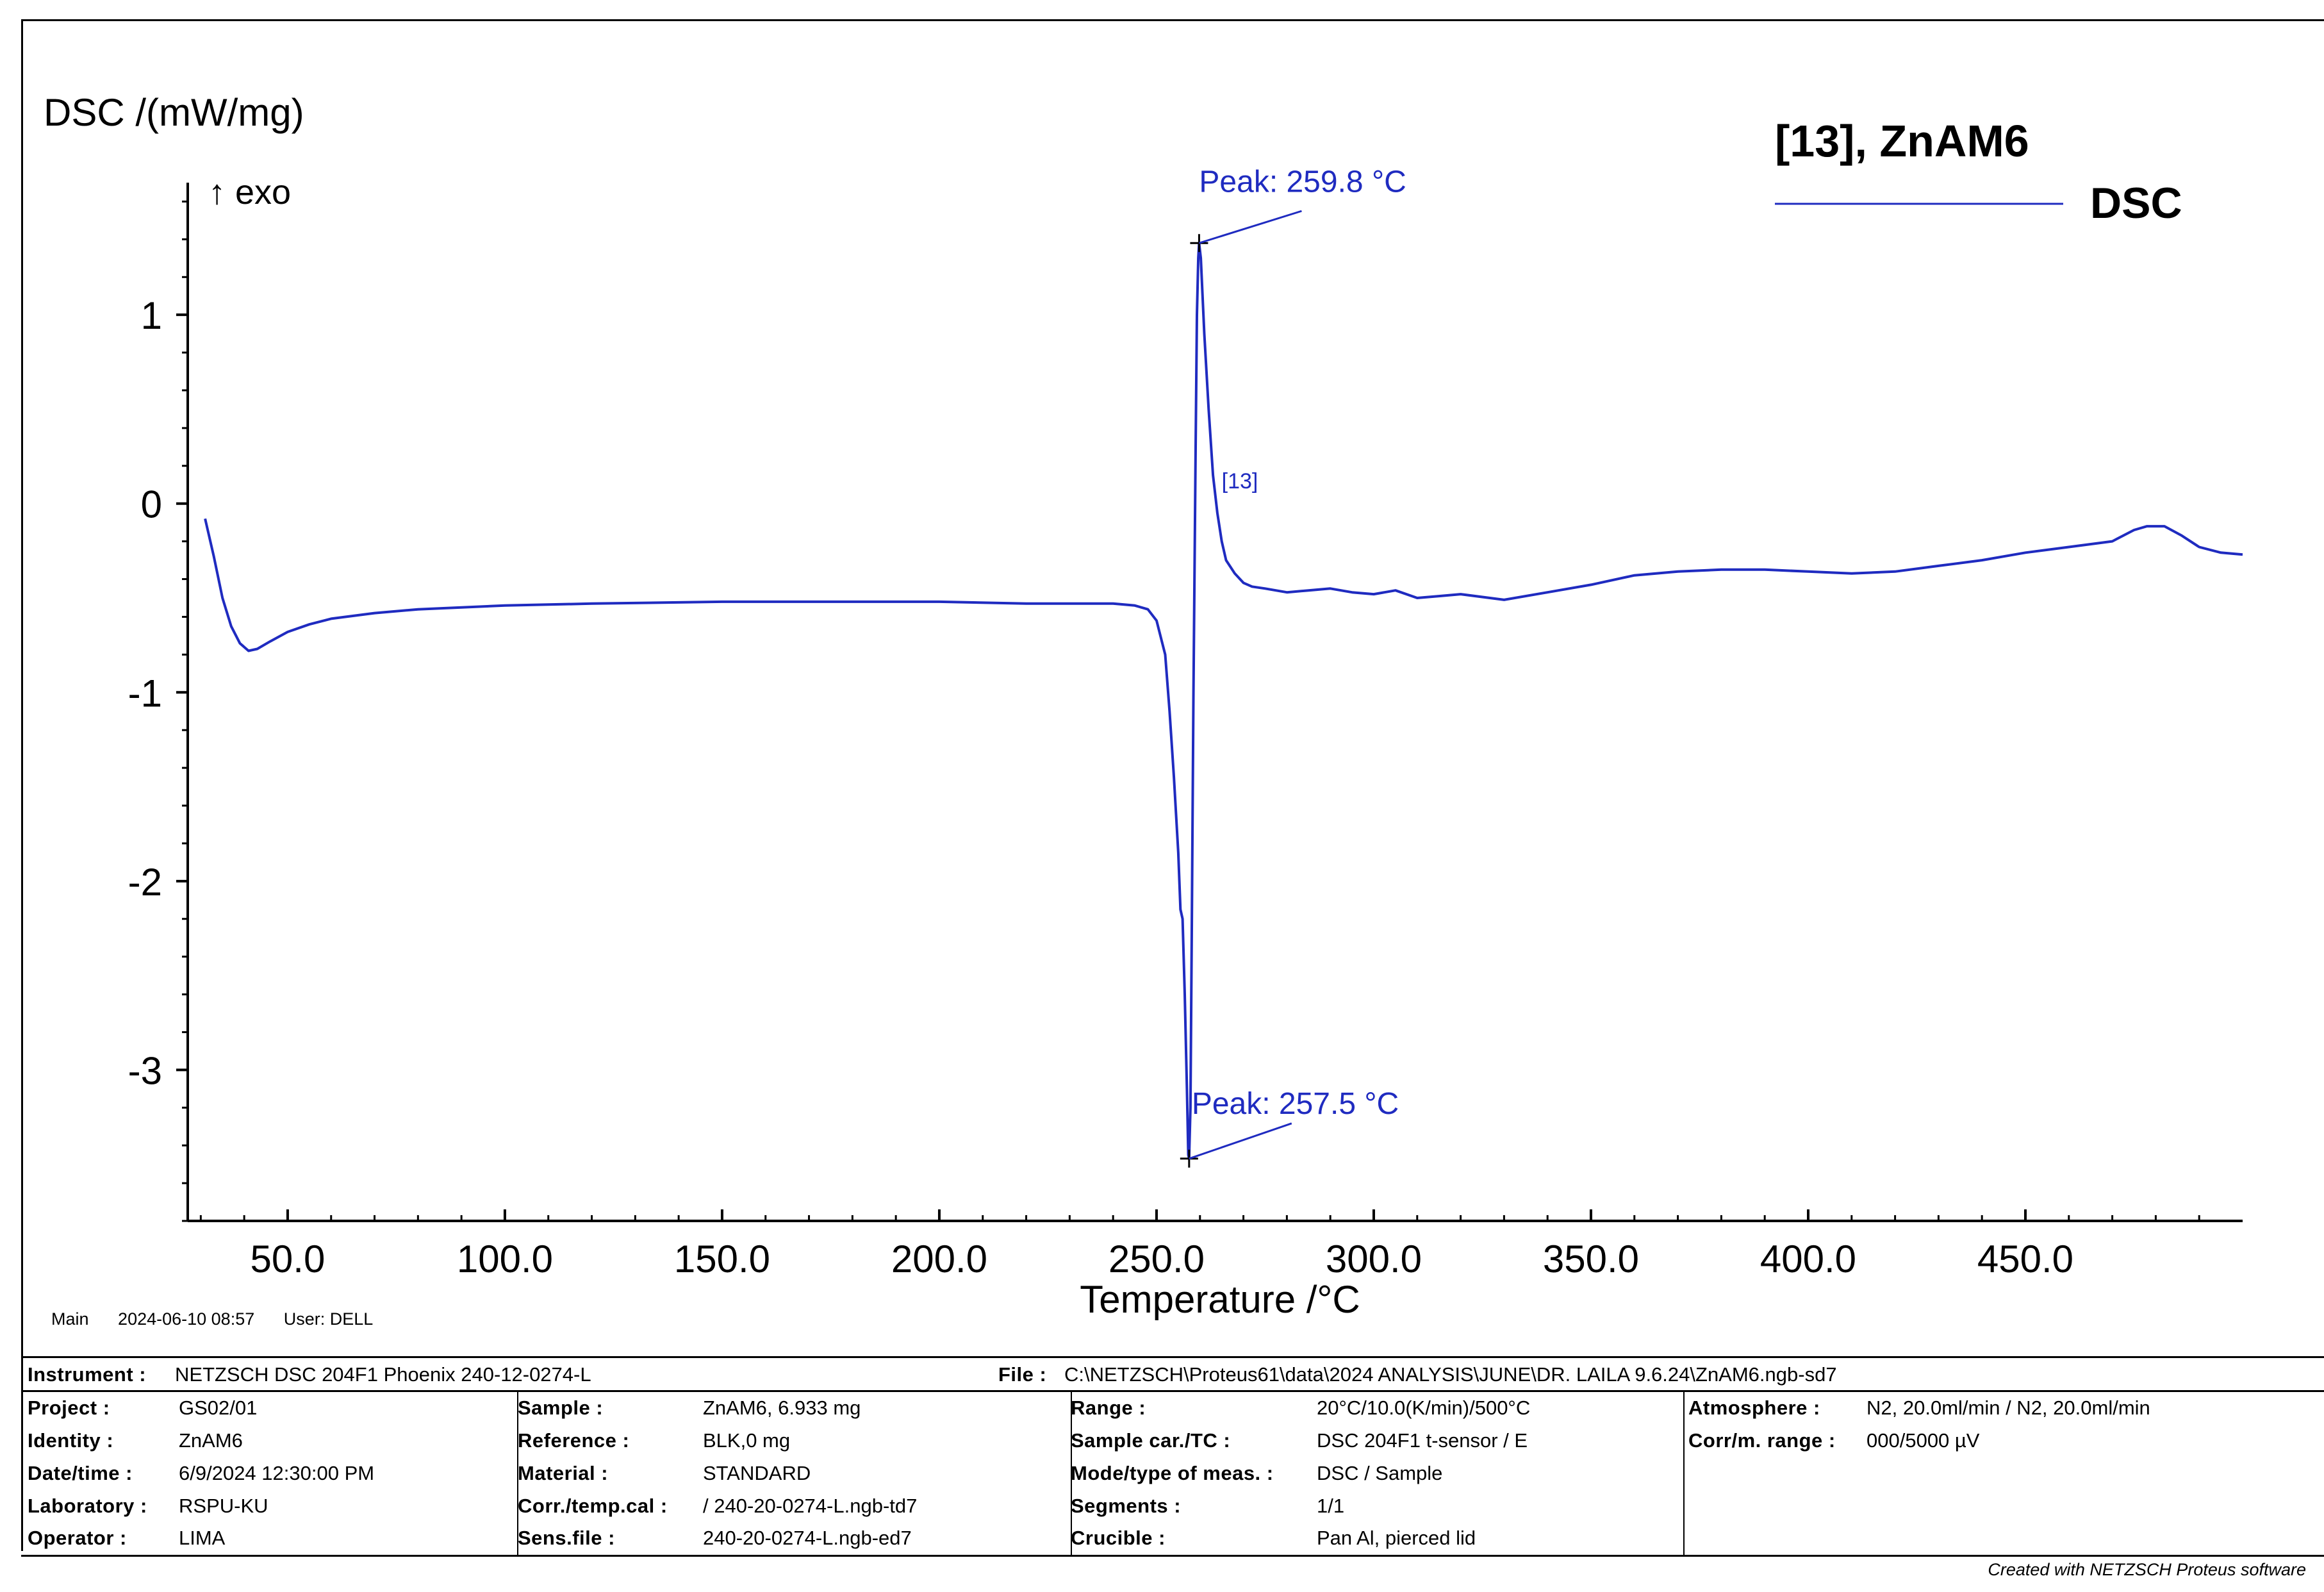  I want to click on legend-entry: DSC, so click(2136, 203).